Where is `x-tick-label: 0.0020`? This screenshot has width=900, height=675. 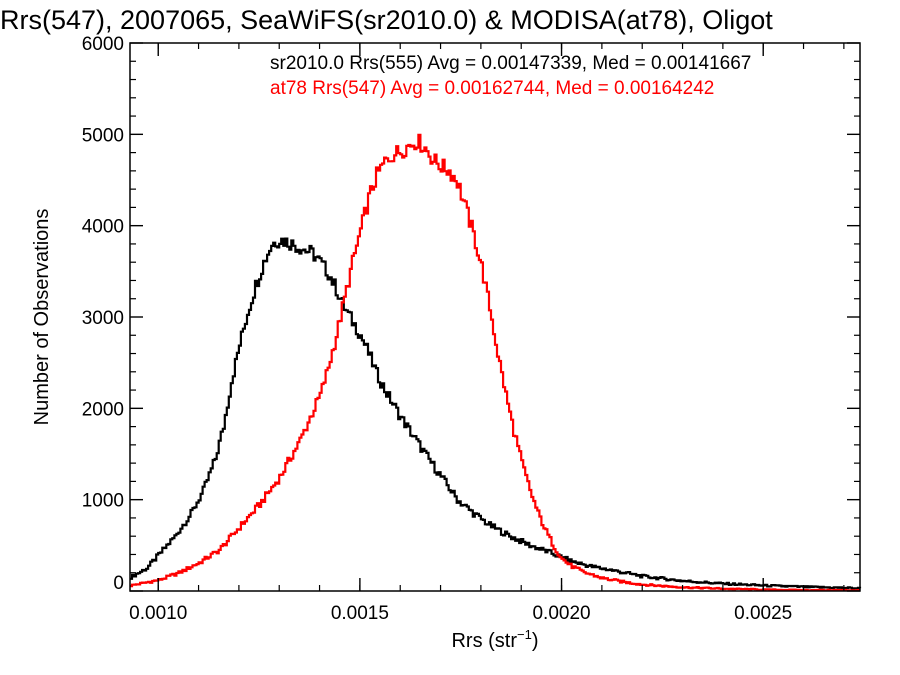 x-tick-label: 0.0020 is located at coordinates (561, 613).